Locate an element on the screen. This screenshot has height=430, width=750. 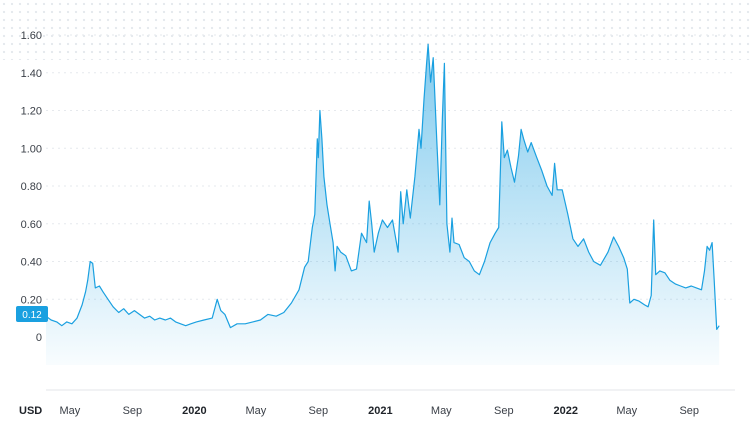
y-tick-label: 1.00 is located at coordinates (31, 149).